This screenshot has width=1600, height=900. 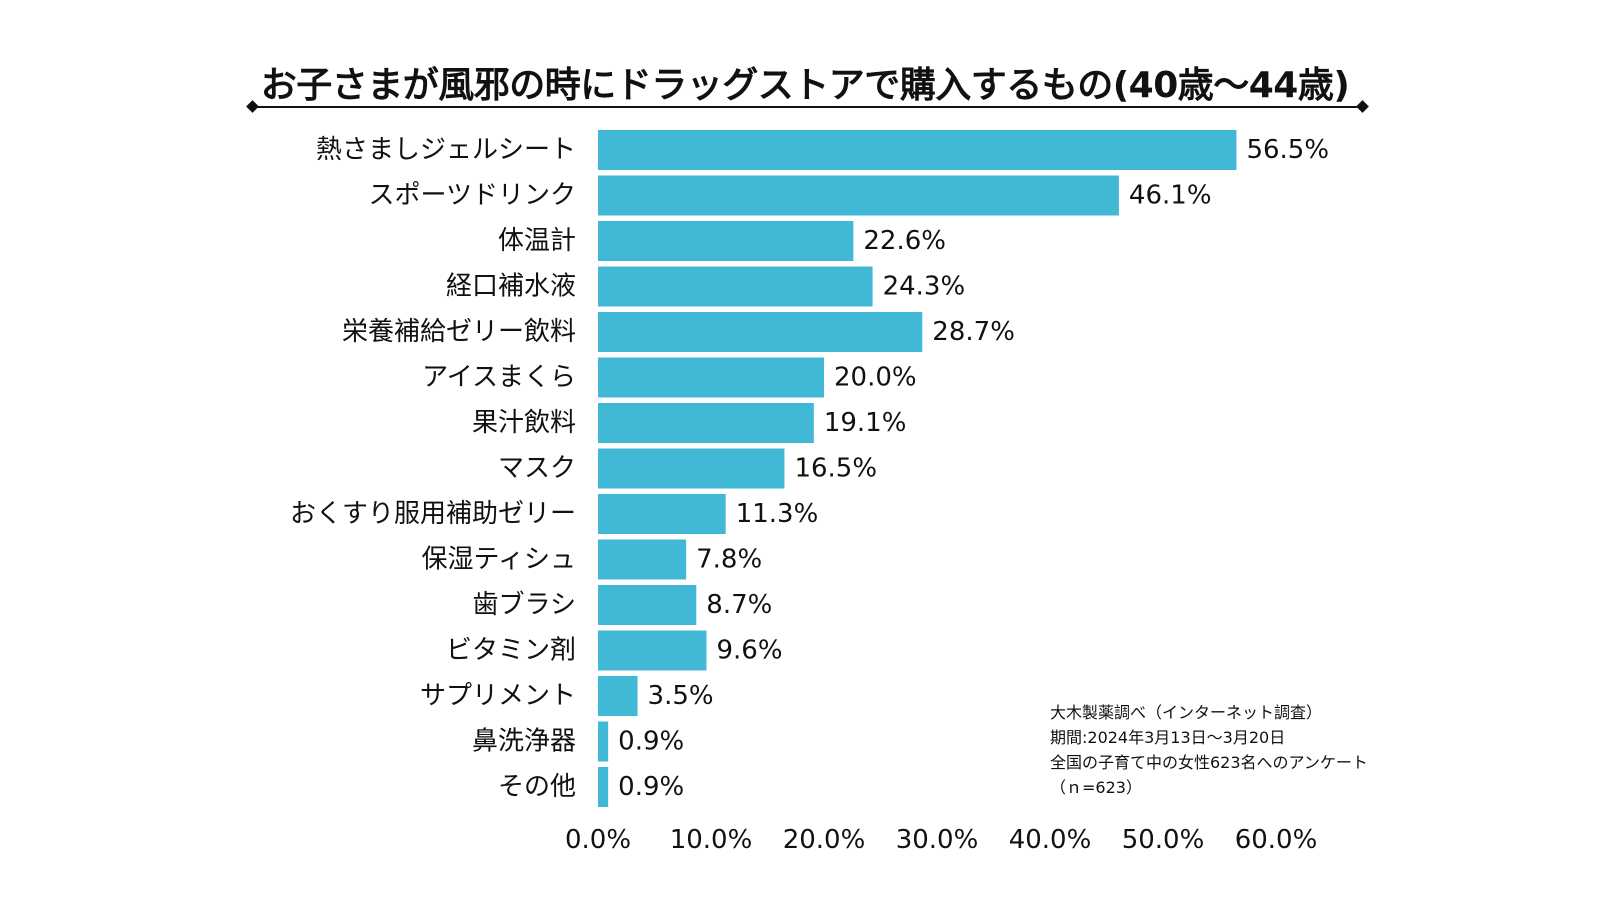 I want to click on category-label: 体温計, so click(x=537, y=241).